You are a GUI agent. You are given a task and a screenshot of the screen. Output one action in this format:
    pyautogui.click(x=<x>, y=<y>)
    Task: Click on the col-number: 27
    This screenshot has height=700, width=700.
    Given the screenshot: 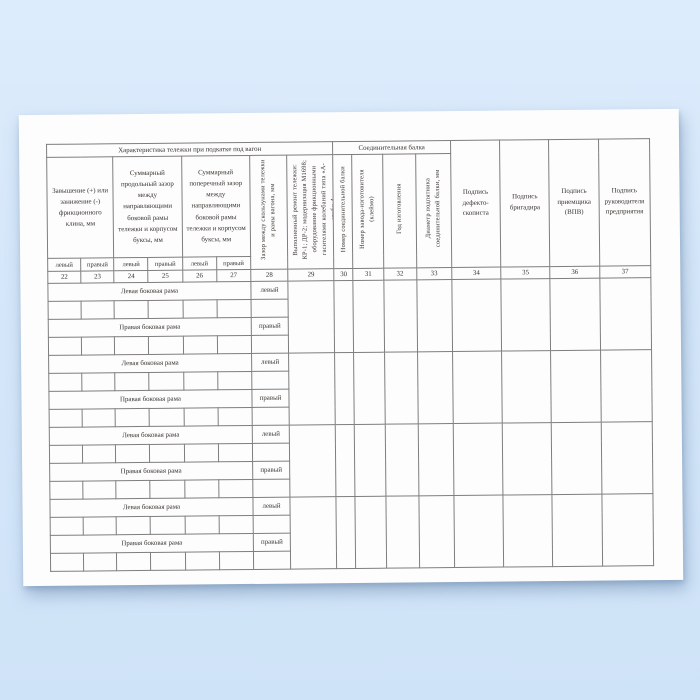 What is the action you would take?
    pyautogui.click(x=233, y=275)
    